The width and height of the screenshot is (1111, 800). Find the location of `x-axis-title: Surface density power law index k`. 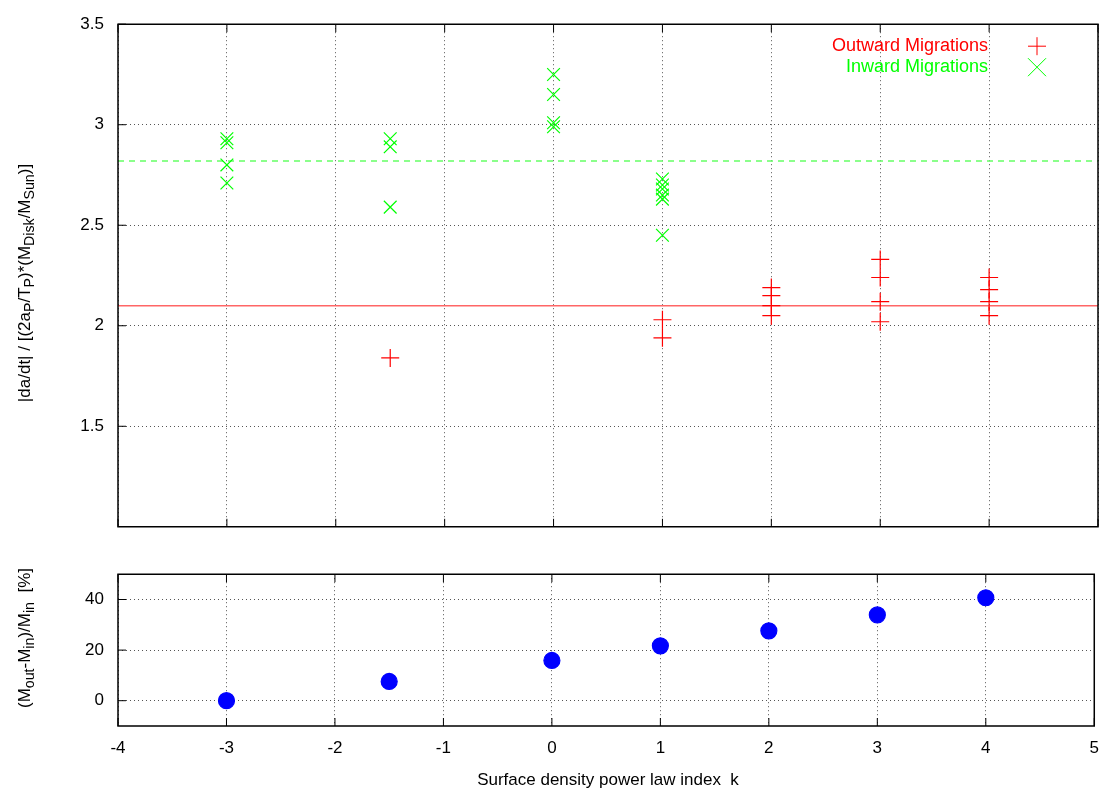

x-axis-title: Surface density power law index k is located at coordinates (608, 780).